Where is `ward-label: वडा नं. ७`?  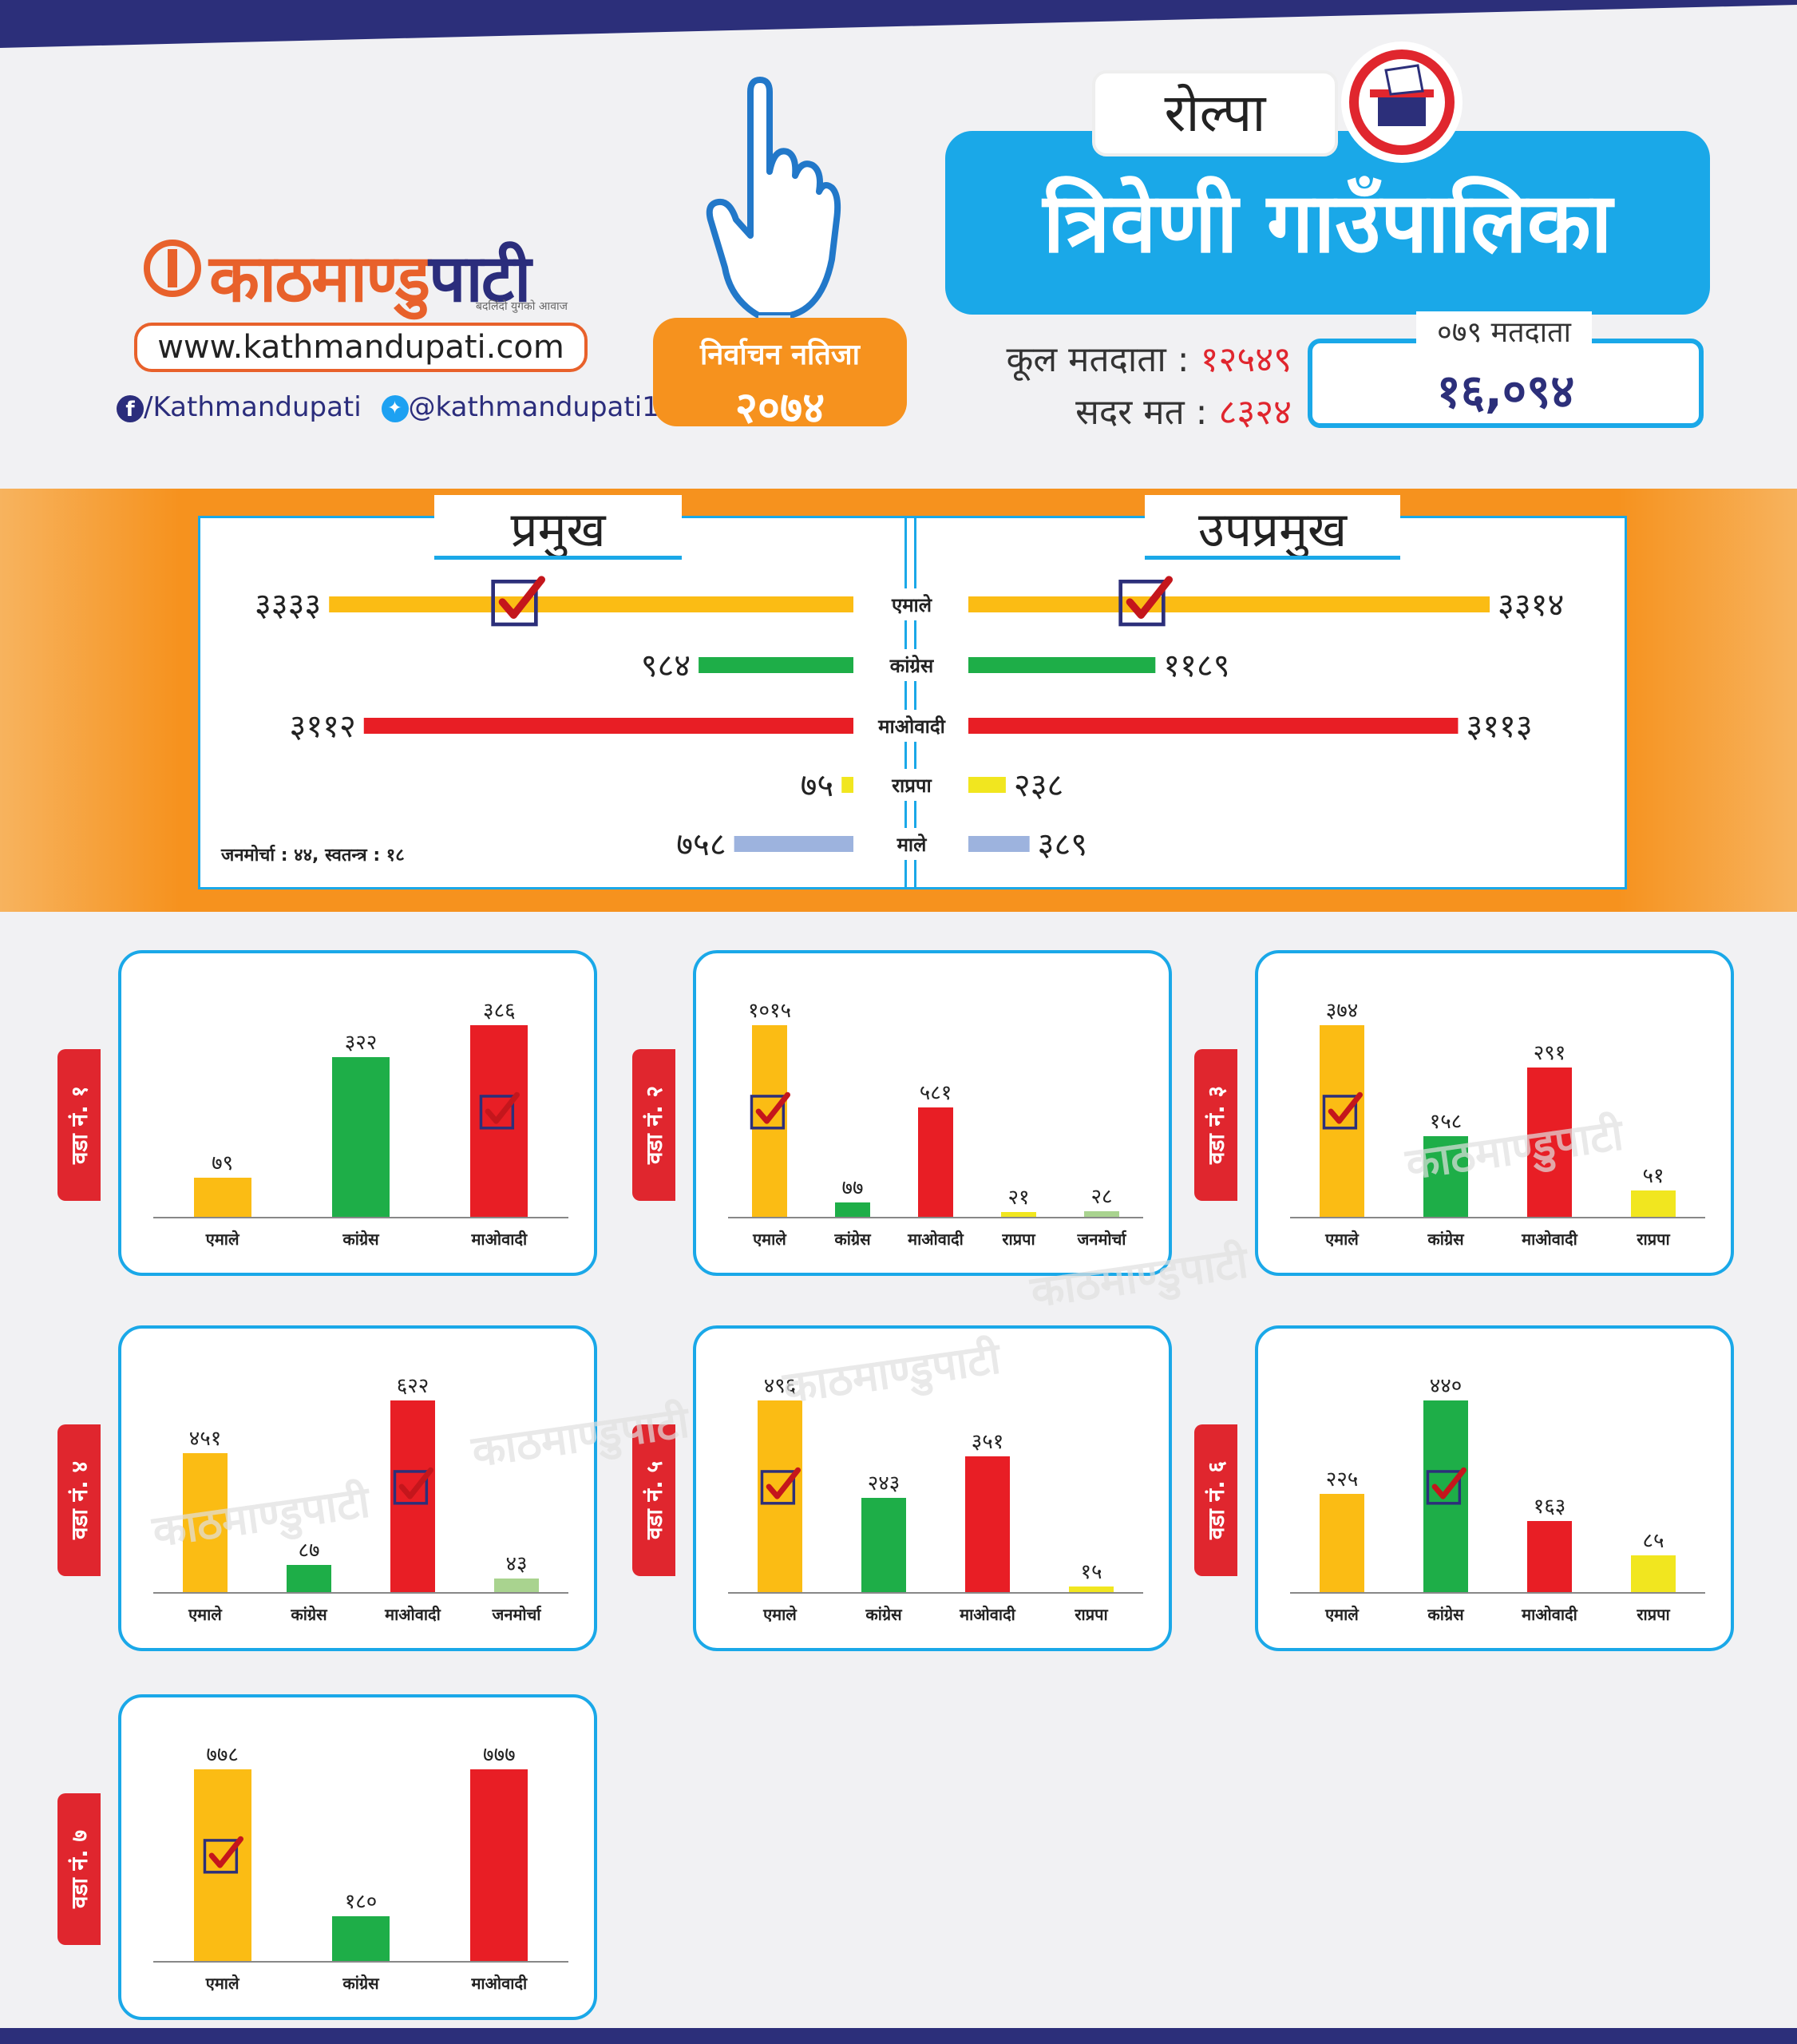
ward-label: वडा नं. ७ is located at coordinates (79, 1869).